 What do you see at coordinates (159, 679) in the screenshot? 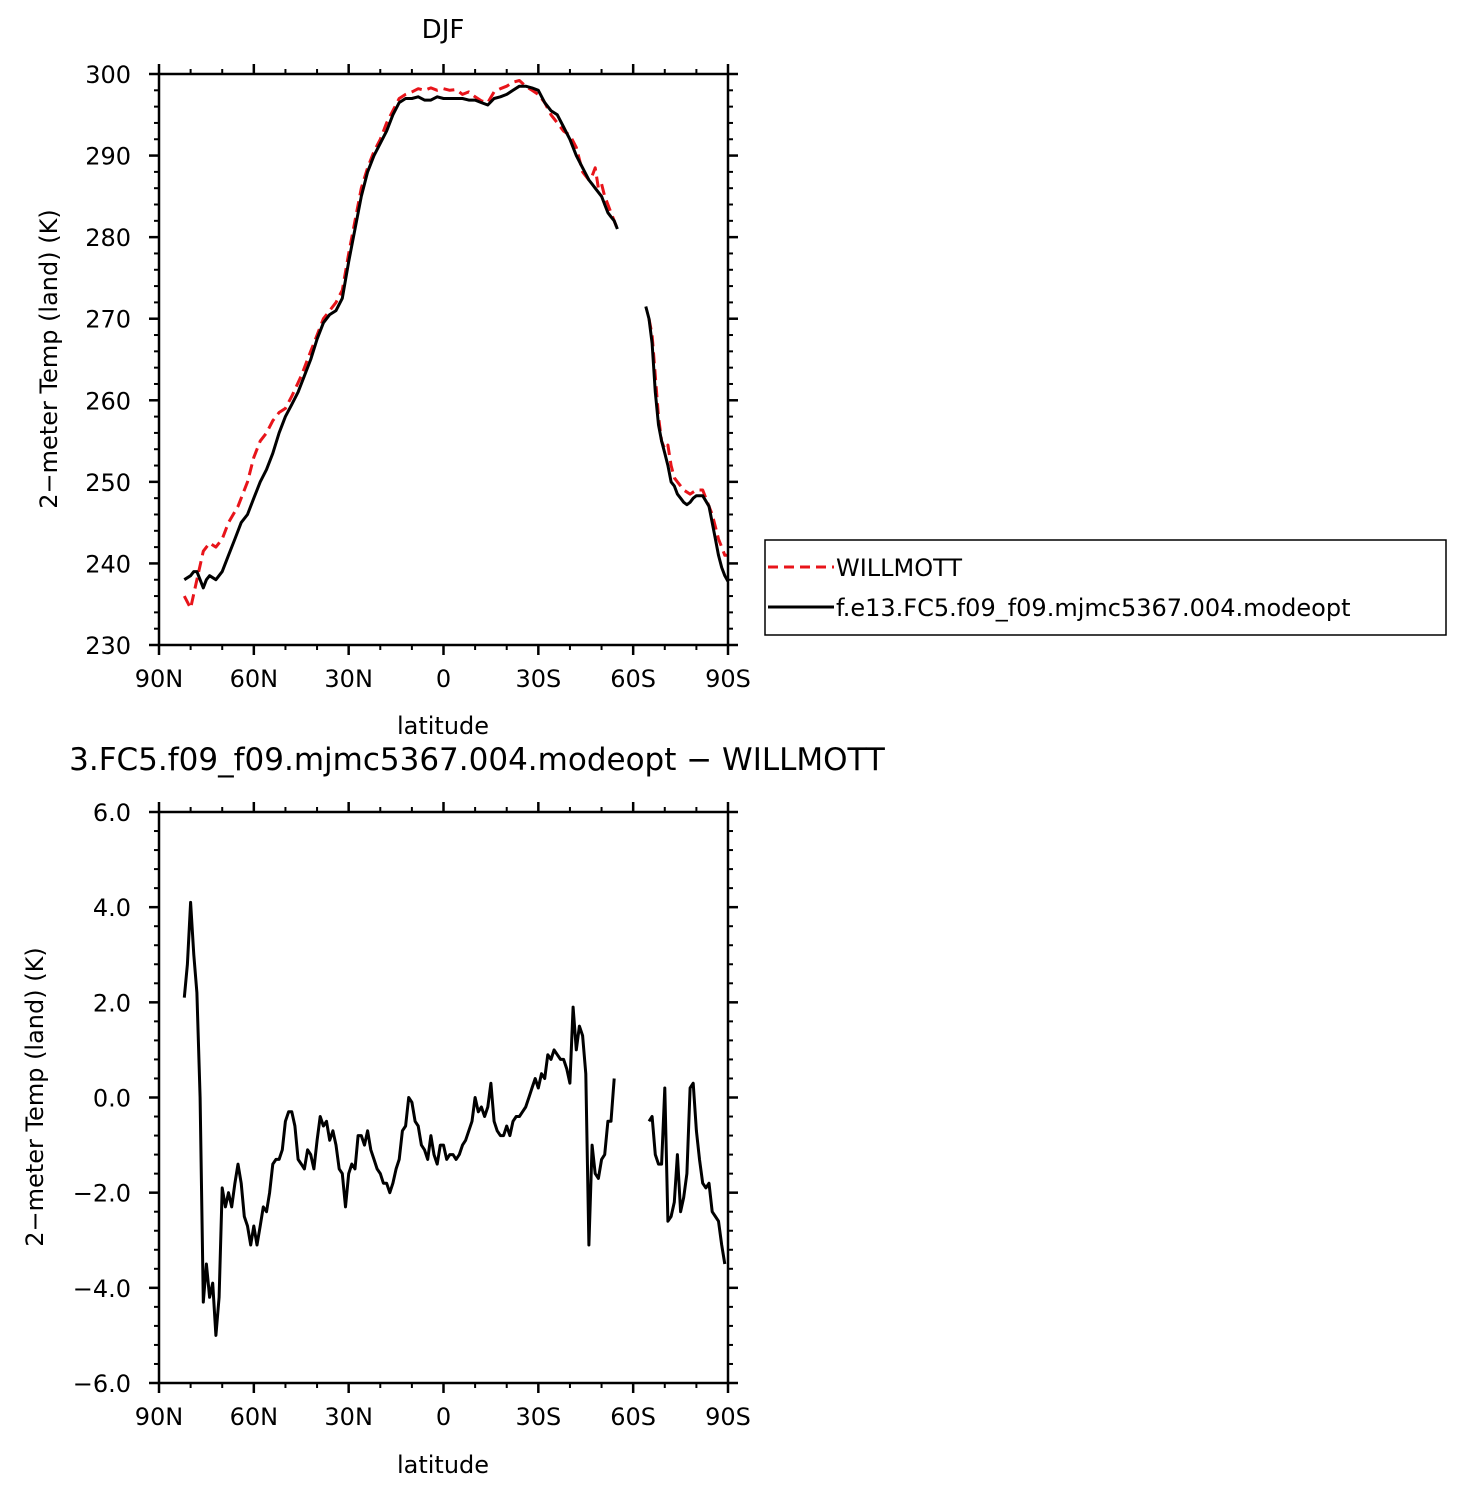
I see `top-x-tick-label: 90N` at bounding box center [159, 679].